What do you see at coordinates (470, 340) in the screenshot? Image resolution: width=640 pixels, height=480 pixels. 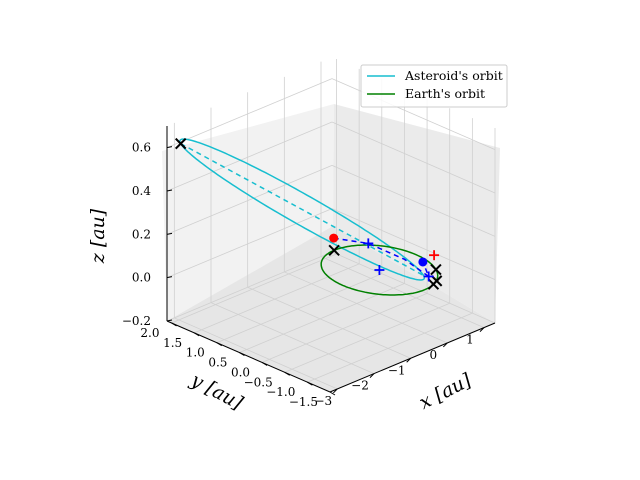 I see `x-tick-label-4: 1` at bounding box center [470, 340].